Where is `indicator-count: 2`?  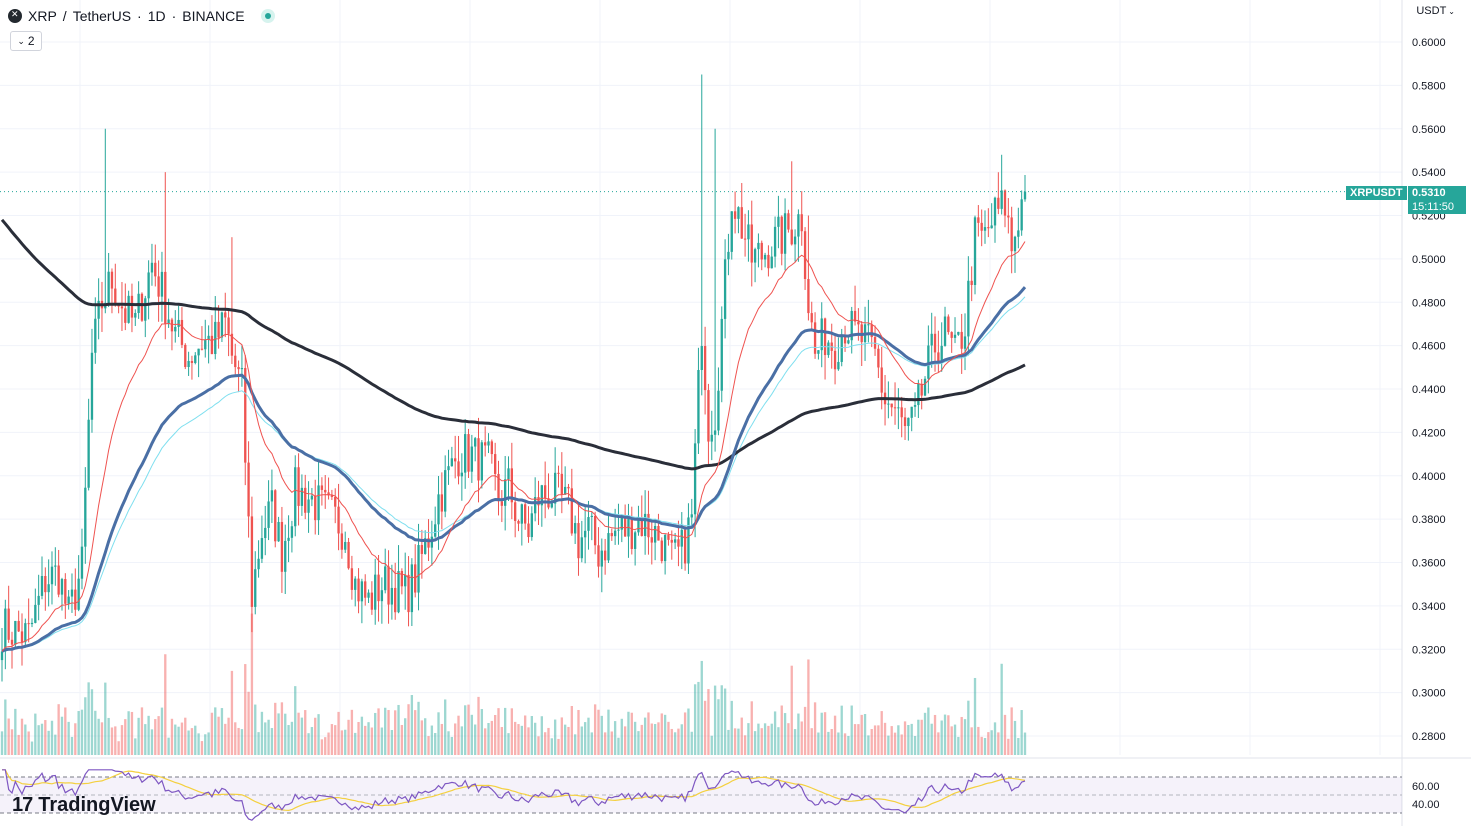
indicator-count: 2 is located at coordinates (31, 41).